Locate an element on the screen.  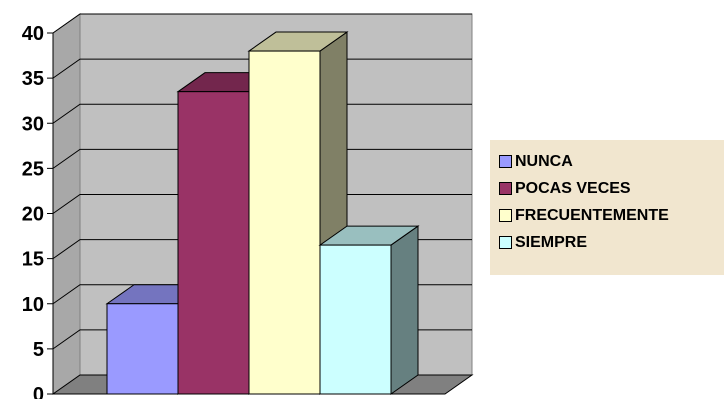
y-tick-label: 15 is located at coordinates (33, 260).